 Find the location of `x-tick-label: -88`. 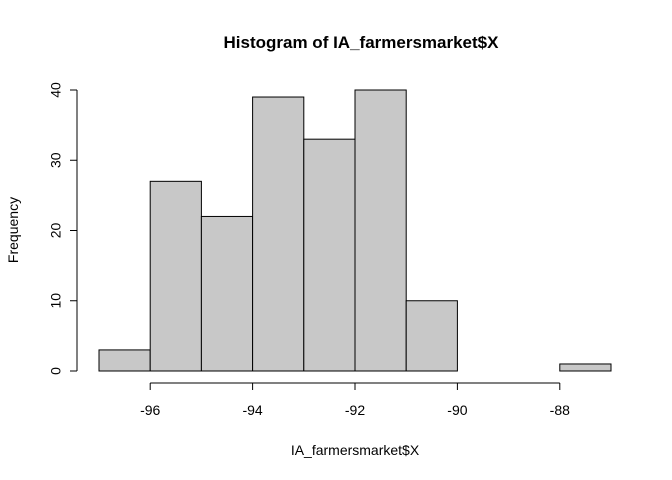

x-tick-label: -88 is located at coordinates (560, 410).